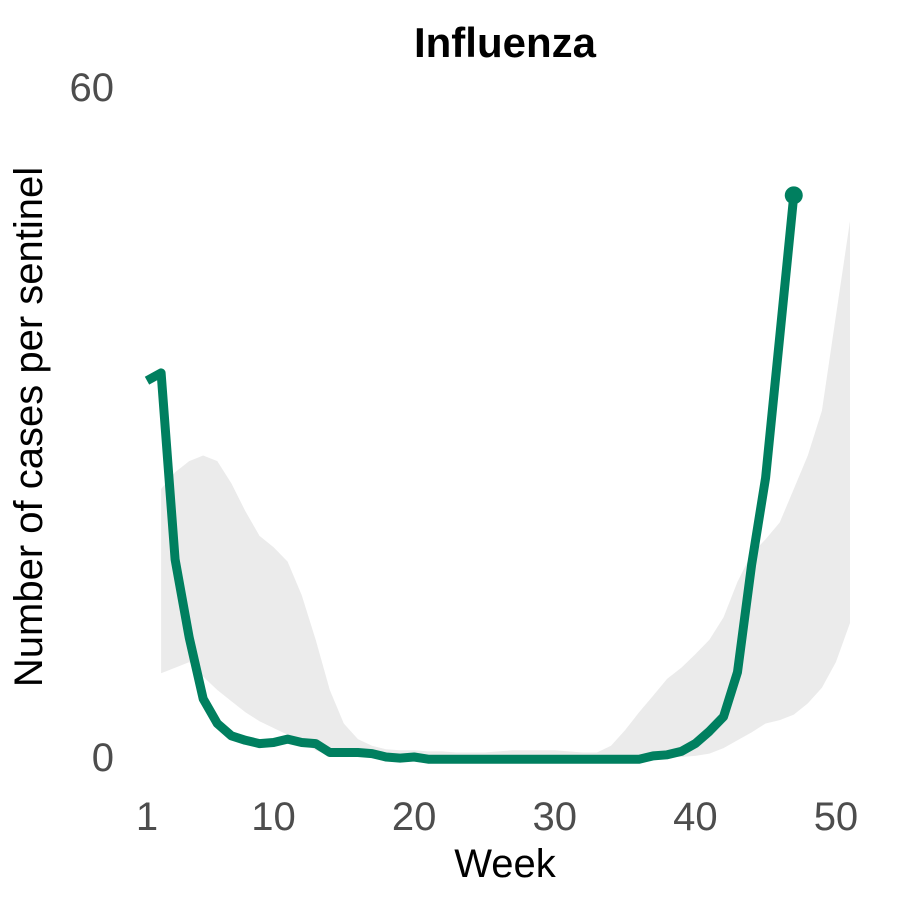 Image resolution: width=900 pixels, height=900 pixels. What do you see at coordinates (836, 817) in the screenshot?
I see `x-tick-label: 50` at bounding box center [836, 817].